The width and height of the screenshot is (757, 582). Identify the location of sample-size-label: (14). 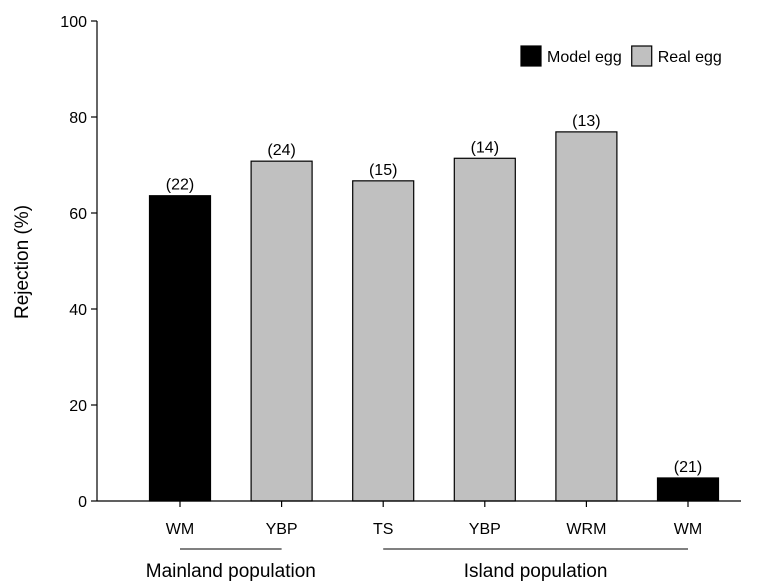
(485, 147).